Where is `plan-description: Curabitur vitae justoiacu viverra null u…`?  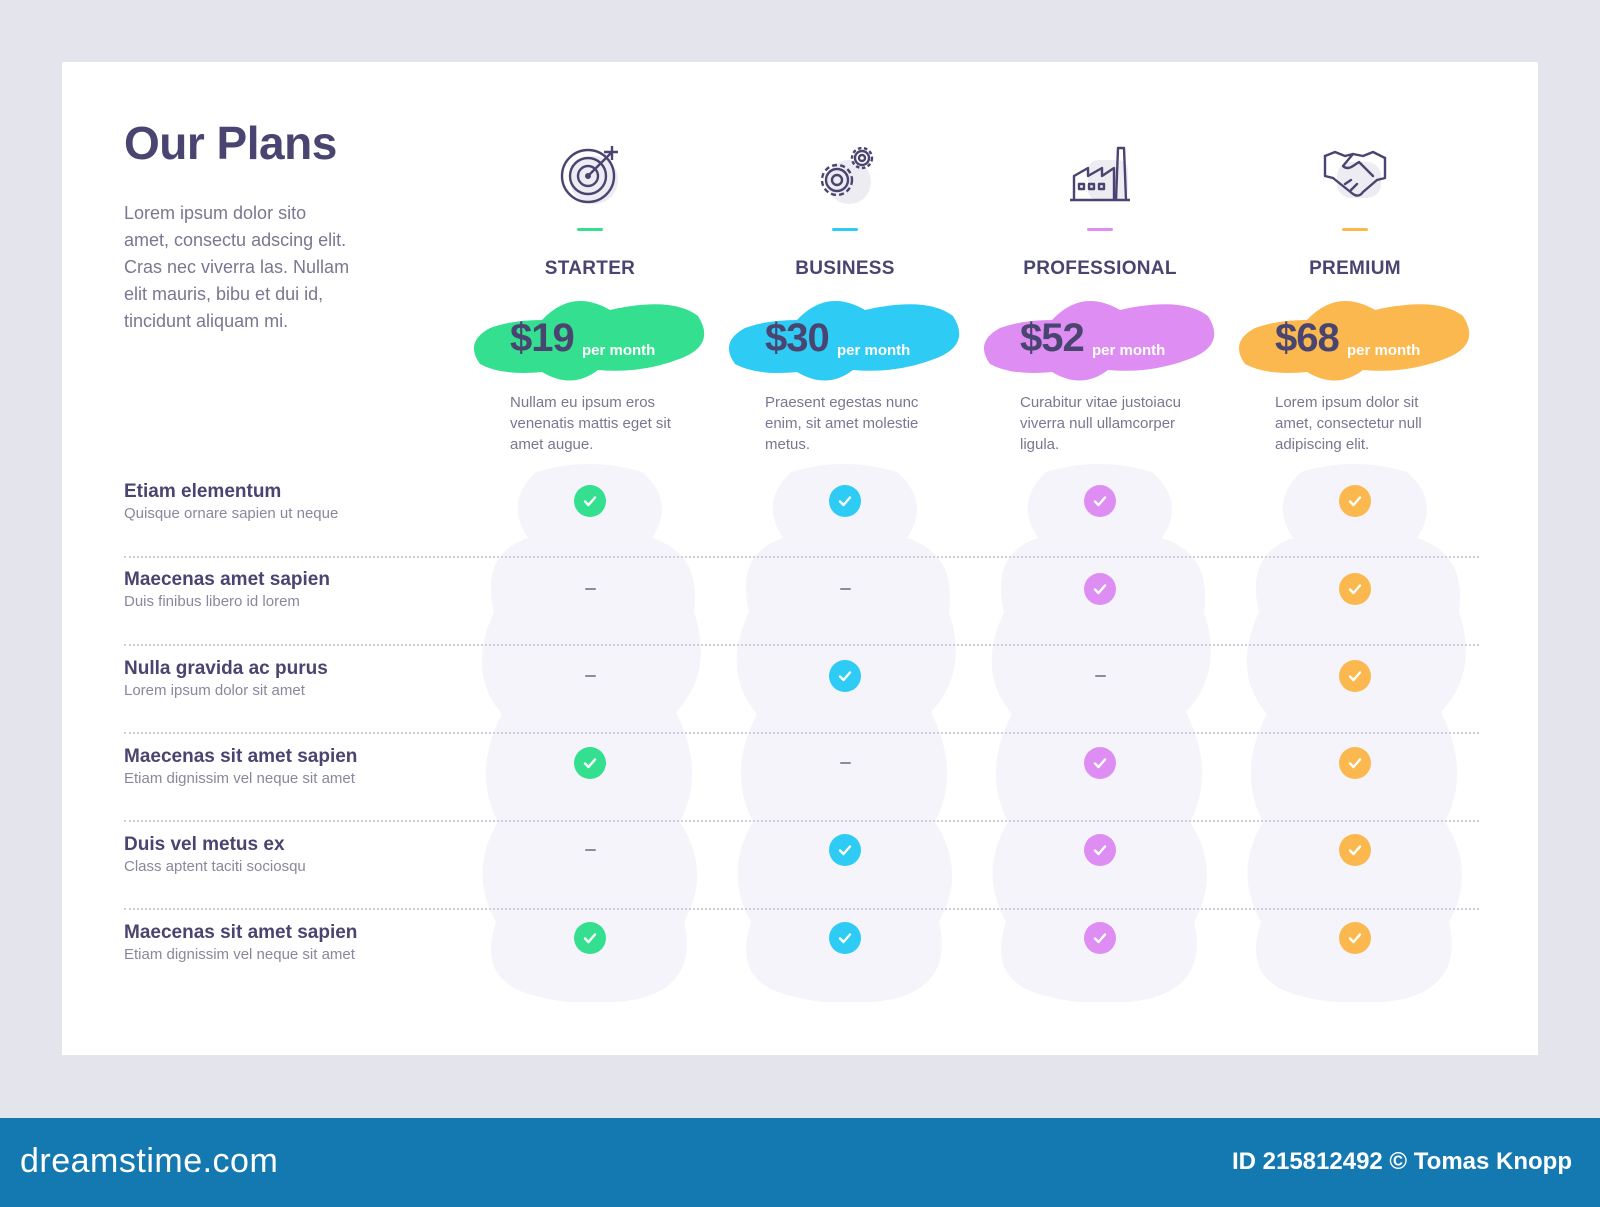 plan-description: Curabitur vitae justoiacu viverra null u… is located at coordinates (1100, 423).